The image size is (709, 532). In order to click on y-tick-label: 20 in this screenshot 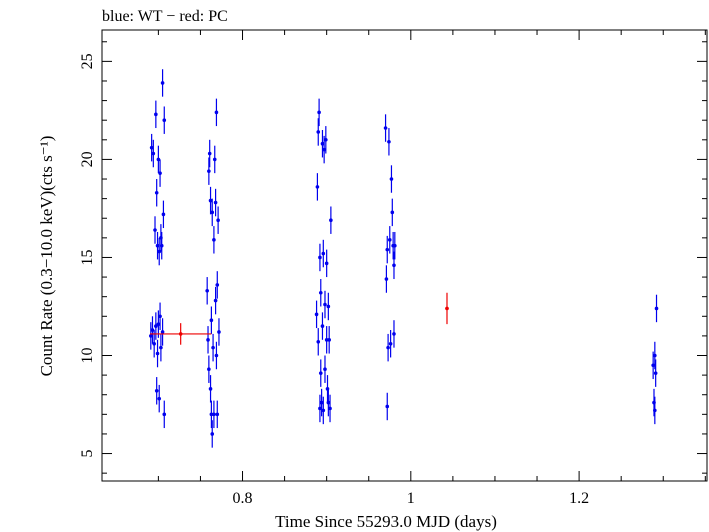, I will do `click(87, 159)`.